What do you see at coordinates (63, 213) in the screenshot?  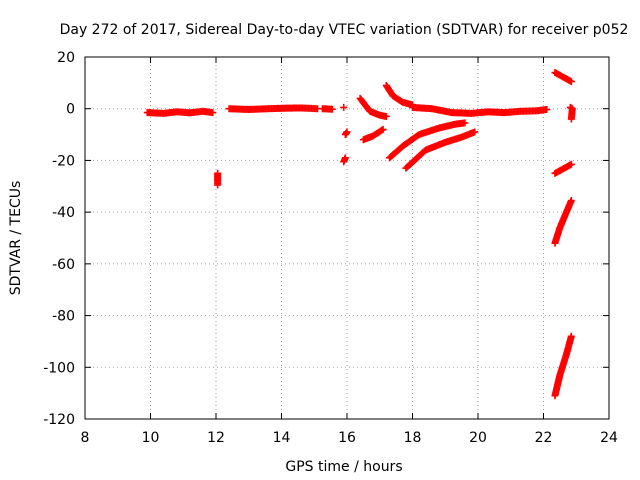 I see `y-tick-label: -40` at bounding box center [63, 213].